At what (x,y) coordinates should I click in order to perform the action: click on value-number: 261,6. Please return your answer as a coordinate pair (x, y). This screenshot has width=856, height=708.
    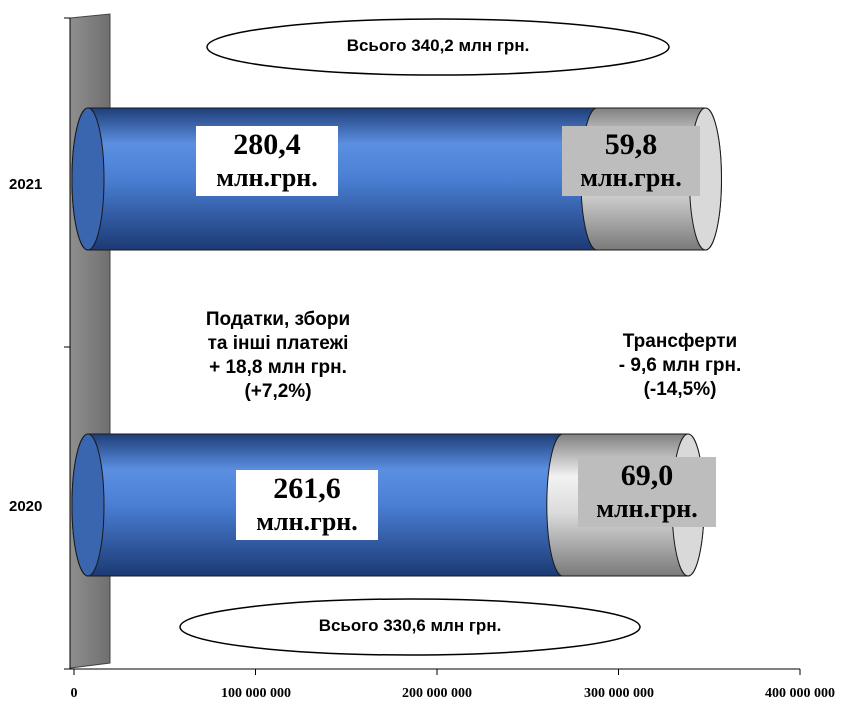
    Looking at the image, I should click on (307, 488).